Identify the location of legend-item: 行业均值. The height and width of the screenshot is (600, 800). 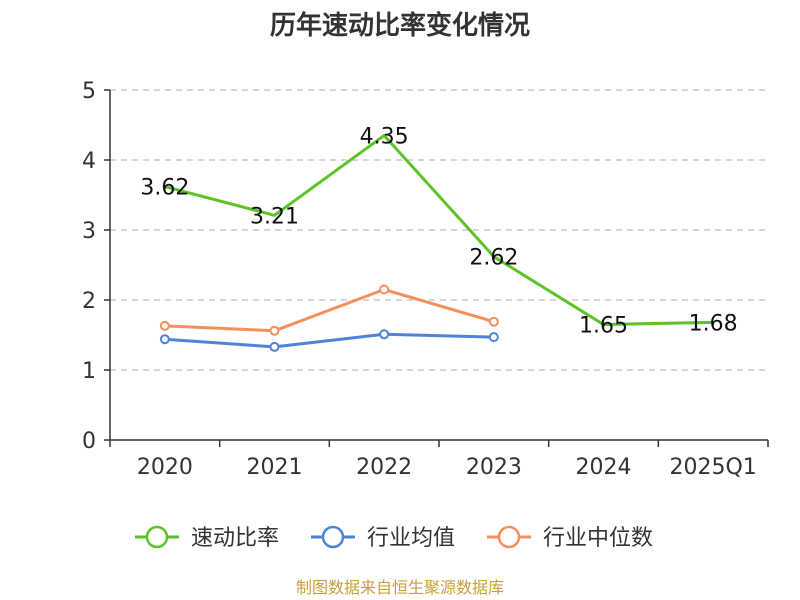
(383, 538).